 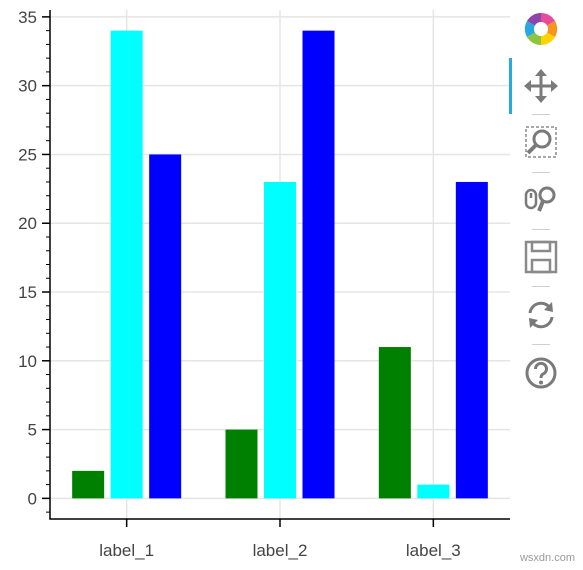 What do you see at coordinates (541, 29) in the screenshot?
I see `logo-icon` at bounding box center [541, 29].